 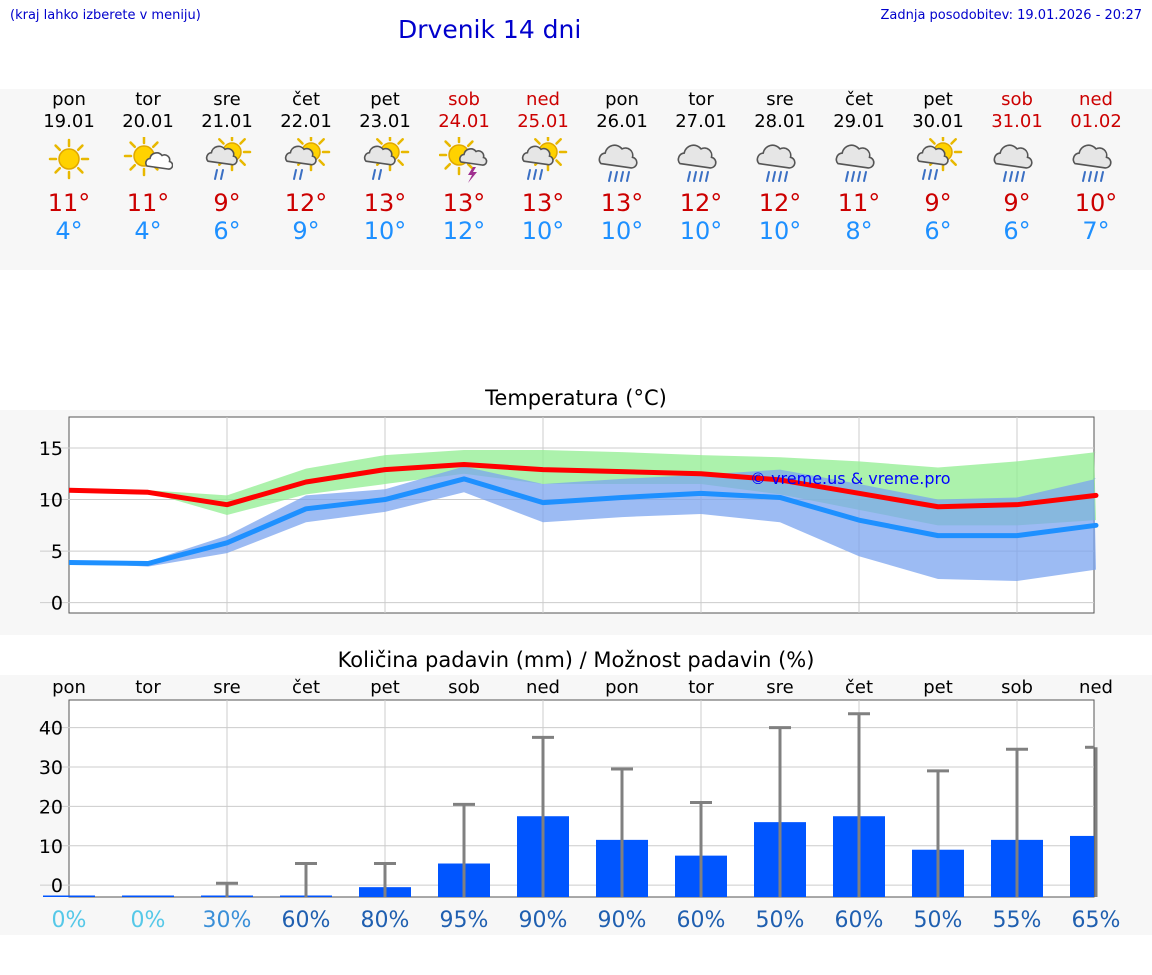 What do you see at coordinates (780, 121) in the screenshot?
I see `day-date: 28.01` at bounding box center [780, 121].